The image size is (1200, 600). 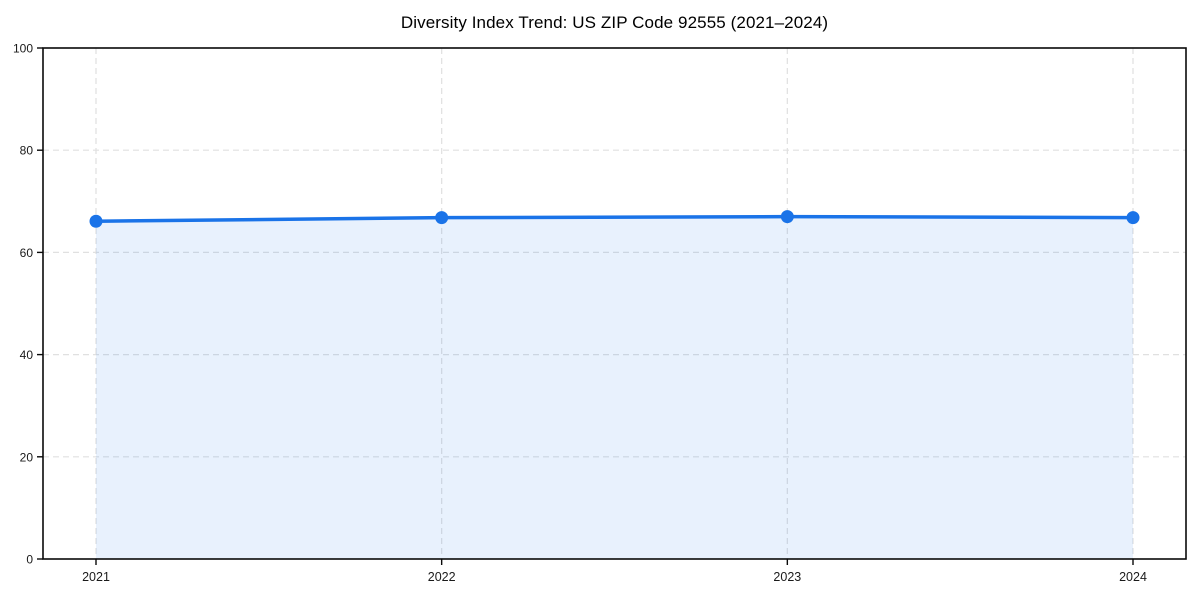 What do you see at coordinates (614, 218) in the screenshot?
I see `trend-line` at bounding box center [614, 218].